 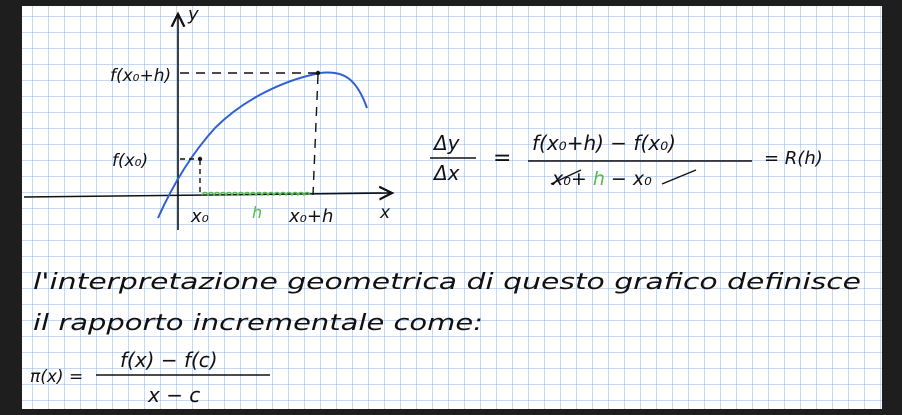 I want to click on point-x0, so click(x=200, y=159).